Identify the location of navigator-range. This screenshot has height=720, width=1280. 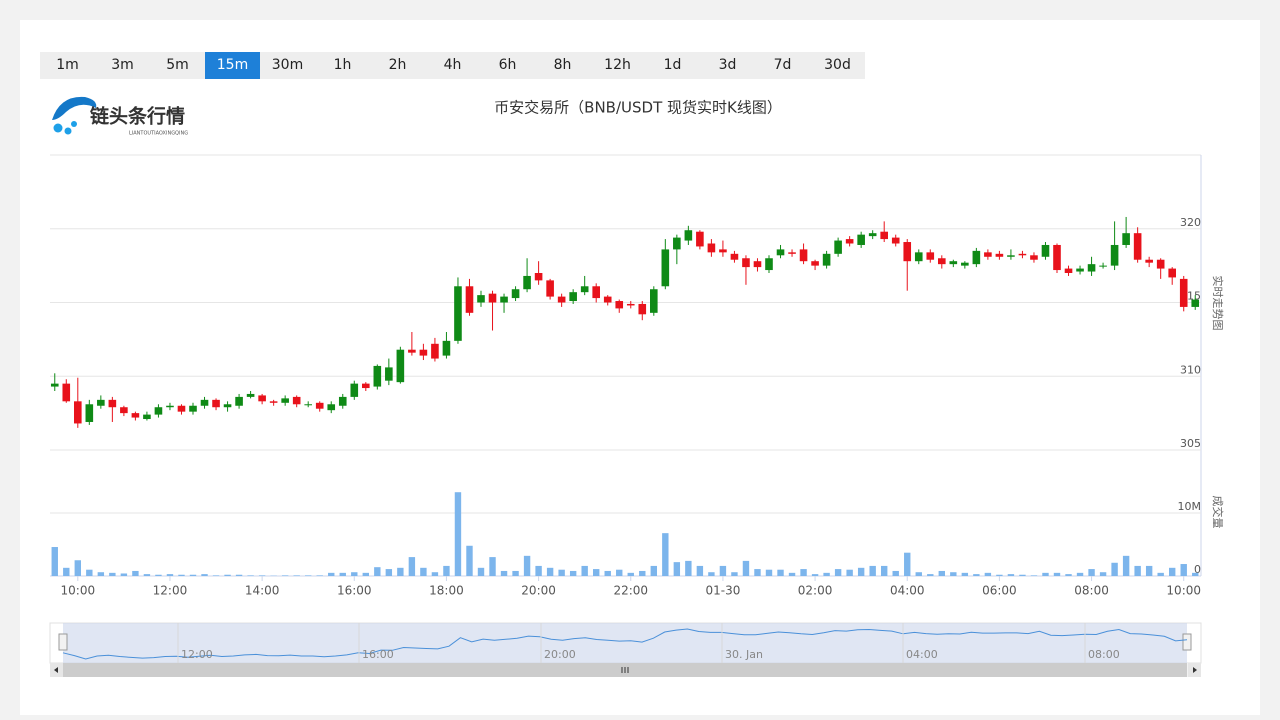
(625, 643).